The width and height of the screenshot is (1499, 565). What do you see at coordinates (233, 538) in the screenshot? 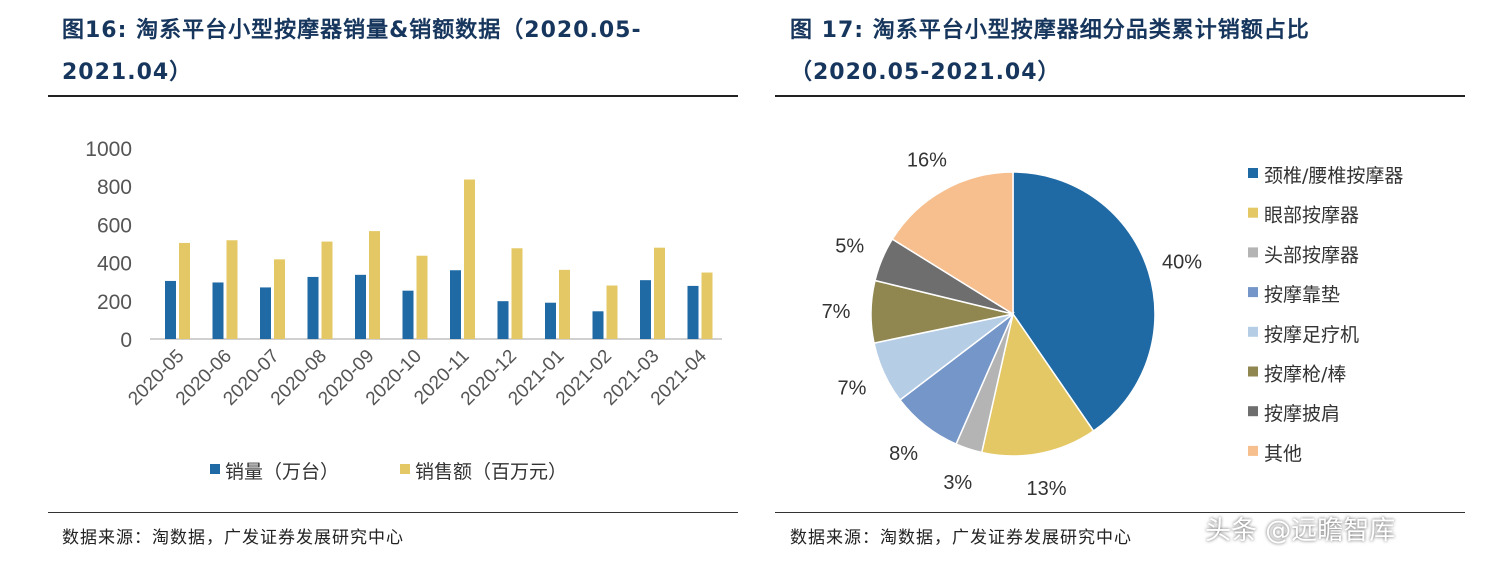
I see `left-source: 数据来源：淘数据，广发证券发展研究中心` at bounding box center [233, 538].